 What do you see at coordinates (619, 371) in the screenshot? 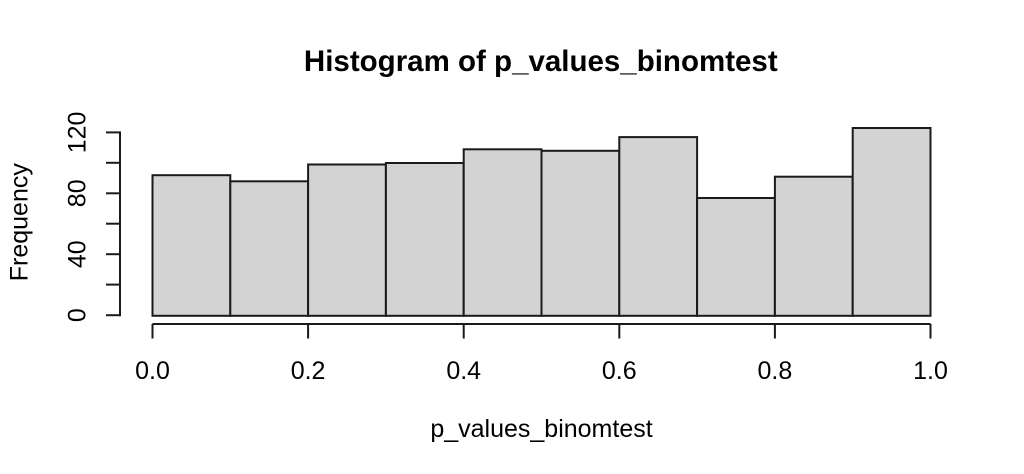
I see `svg-text: 0.6` at bounding box center [619, 371].